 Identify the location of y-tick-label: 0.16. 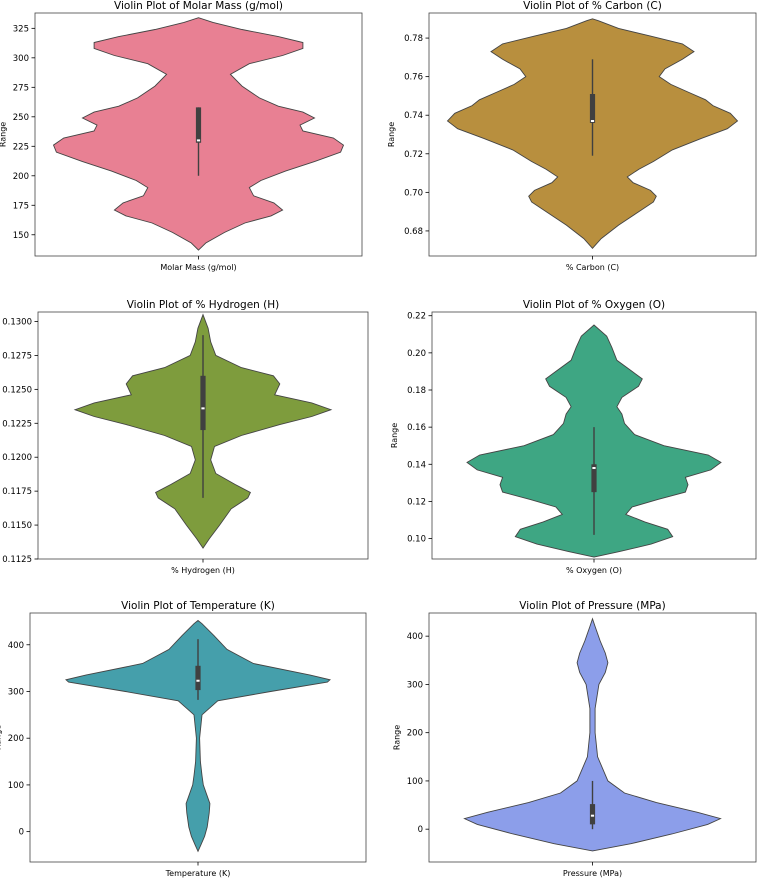
(416, 428).